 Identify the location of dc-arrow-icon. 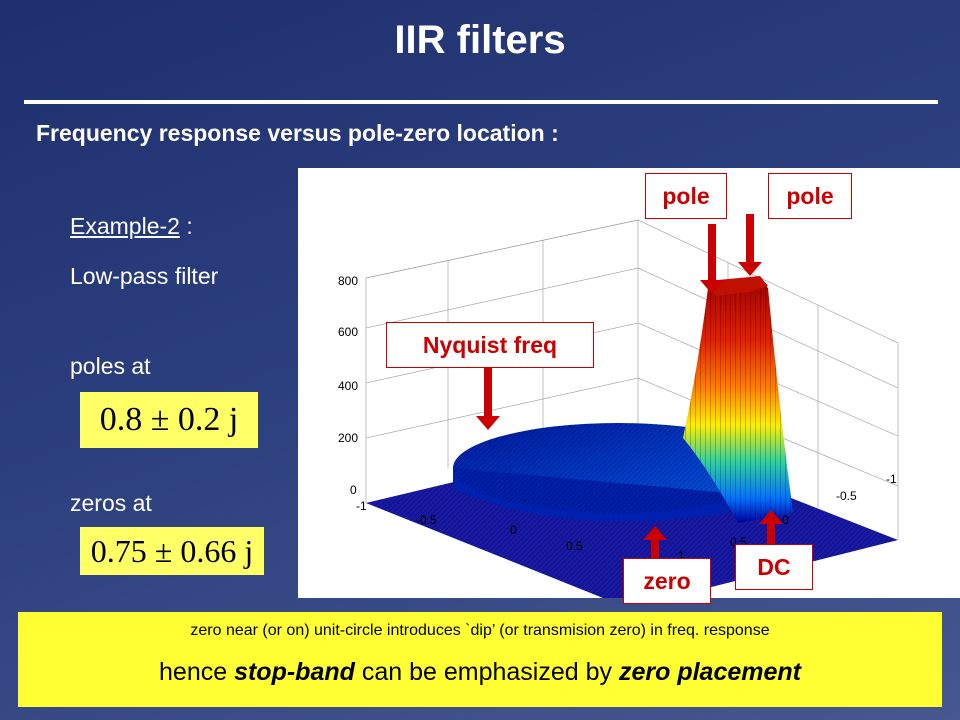
(771, 527).